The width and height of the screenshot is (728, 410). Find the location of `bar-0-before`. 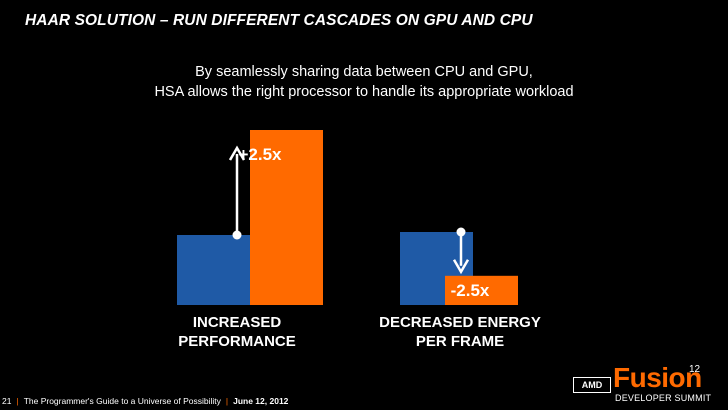

bar-0-before is located at coordinates (213, 270).